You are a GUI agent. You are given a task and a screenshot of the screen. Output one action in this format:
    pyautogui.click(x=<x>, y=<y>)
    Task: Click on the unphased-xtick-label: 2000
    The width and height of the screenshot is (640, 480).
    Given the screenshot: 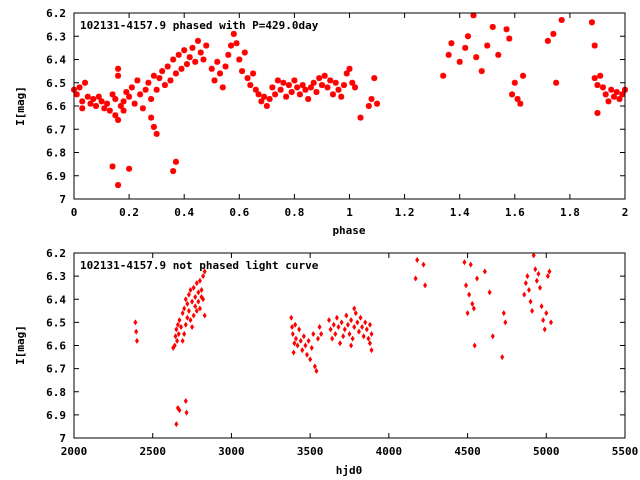 What is the action you would take?
    pyautogui.click(x=74, y=451)
    